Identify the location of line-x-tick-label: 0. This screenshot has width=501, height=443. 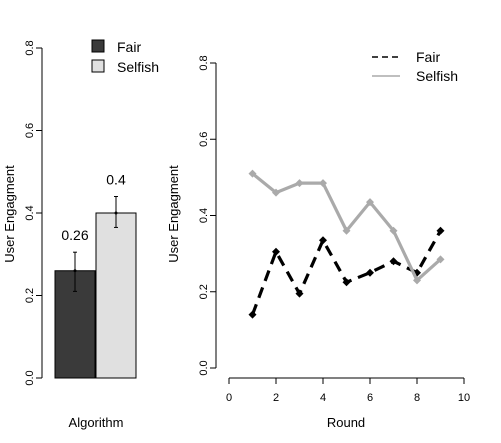
(229, 398).